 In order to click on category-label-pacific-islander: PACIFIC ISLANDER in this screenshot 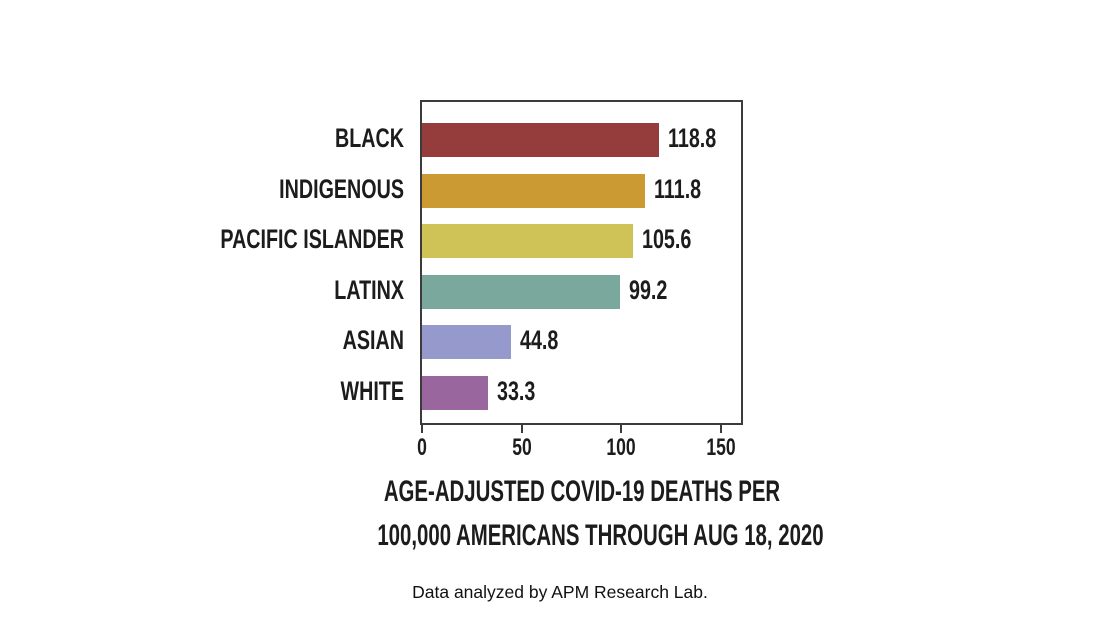, I will do `click(312, 239)`.